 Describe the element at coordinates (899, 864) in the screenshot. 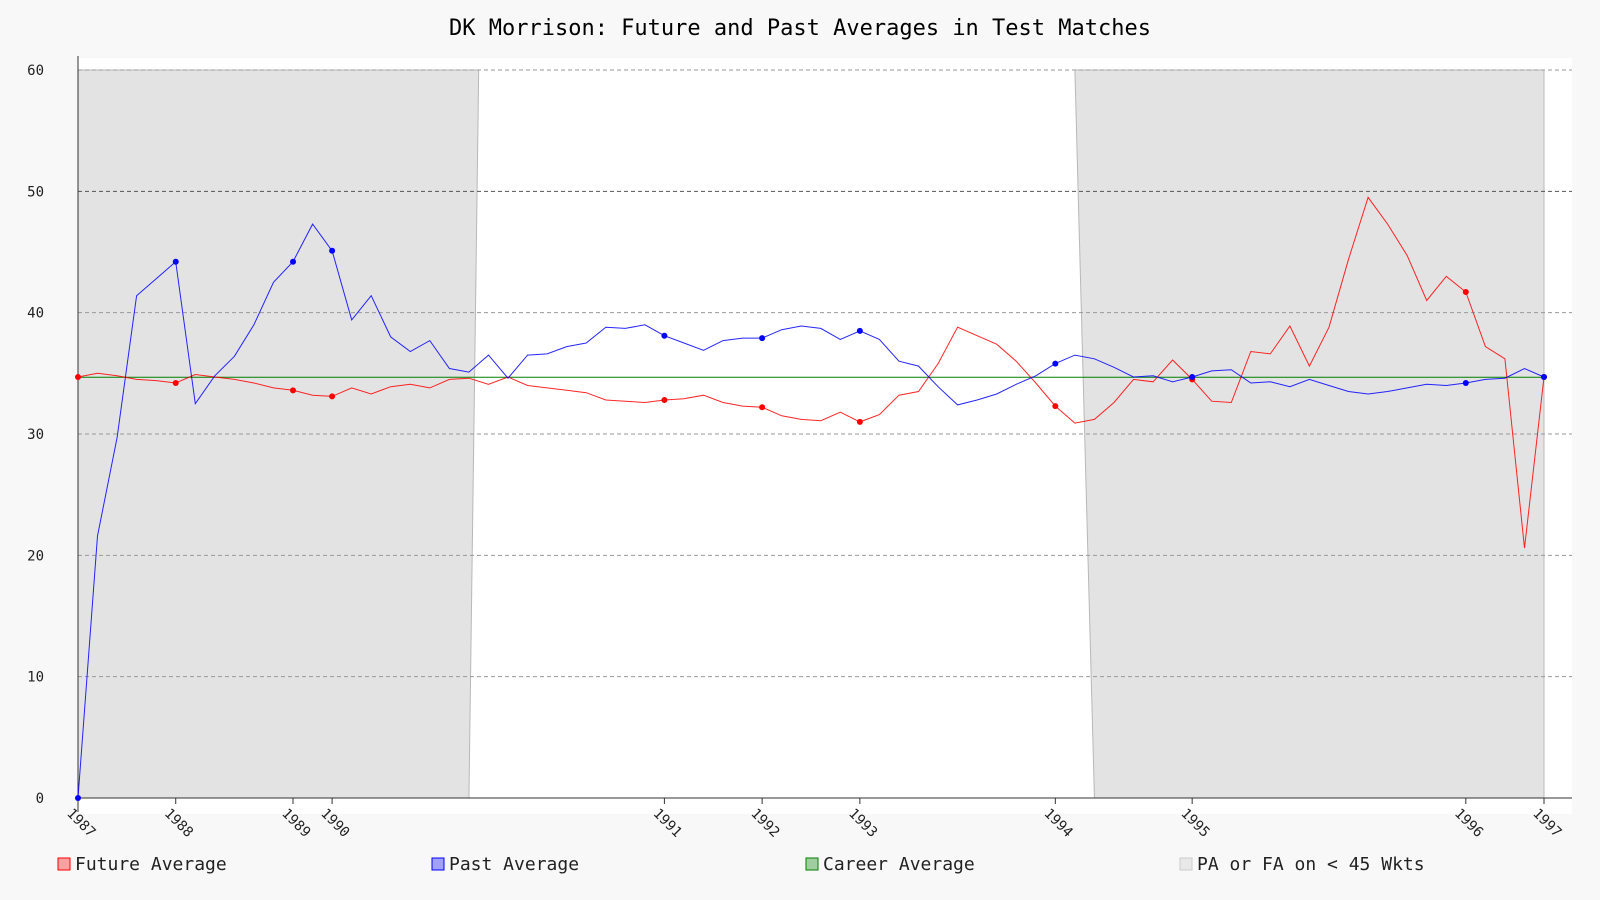

I see `legend-label-career-average: Career Average` at that location.